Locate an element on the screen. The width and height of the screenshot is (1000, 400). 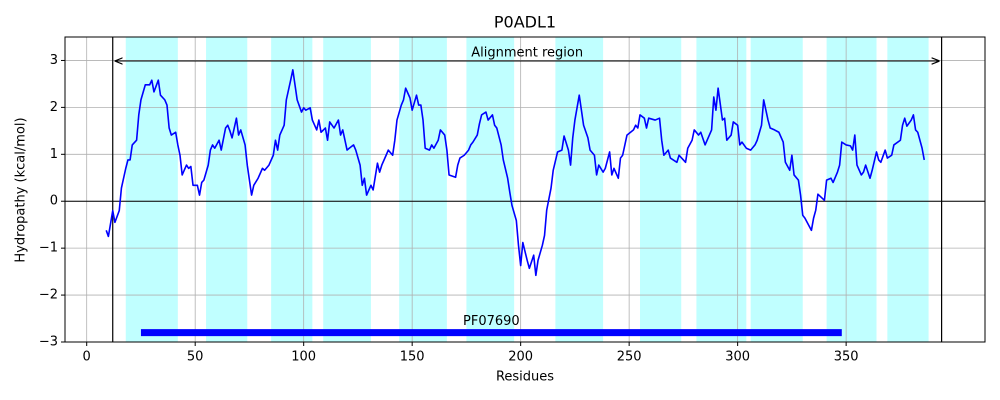
x-tick-label: 200 is located at coordinates (520, 357).